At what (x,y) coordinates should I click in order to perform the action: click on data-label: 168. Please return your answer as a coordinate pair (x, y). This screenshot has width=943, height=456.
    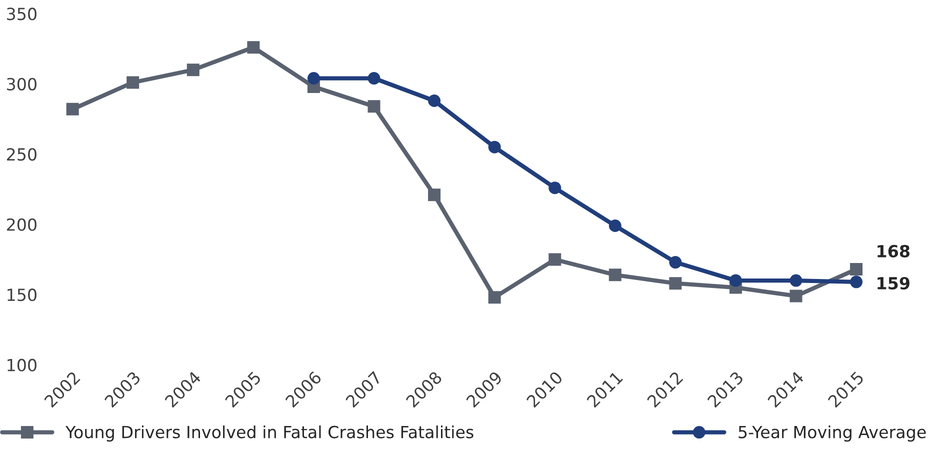
    Looking at the image, I should click on (894, 251).